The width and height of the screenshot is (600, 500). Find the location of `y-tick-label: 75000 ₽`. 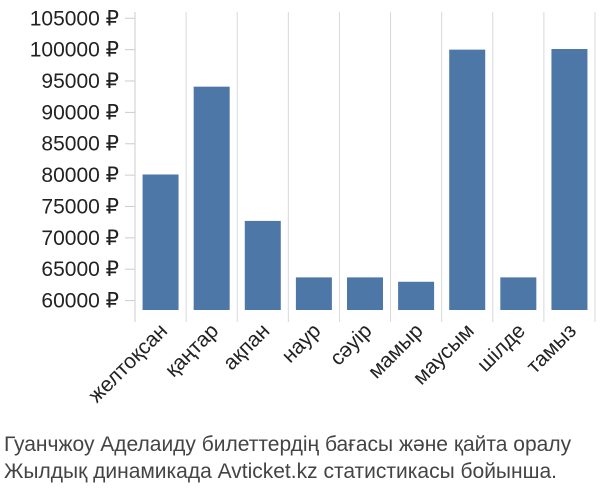

y-tick-label: 75000 ₽ is located at coordinates (80, 206).